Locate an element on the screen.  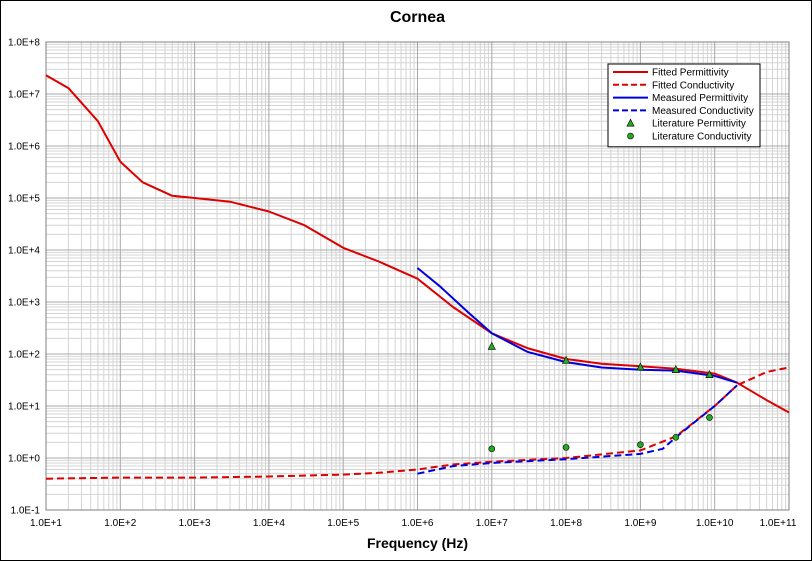
y-tick-label: 1.0E+0 is located at coordinates (24, 459).